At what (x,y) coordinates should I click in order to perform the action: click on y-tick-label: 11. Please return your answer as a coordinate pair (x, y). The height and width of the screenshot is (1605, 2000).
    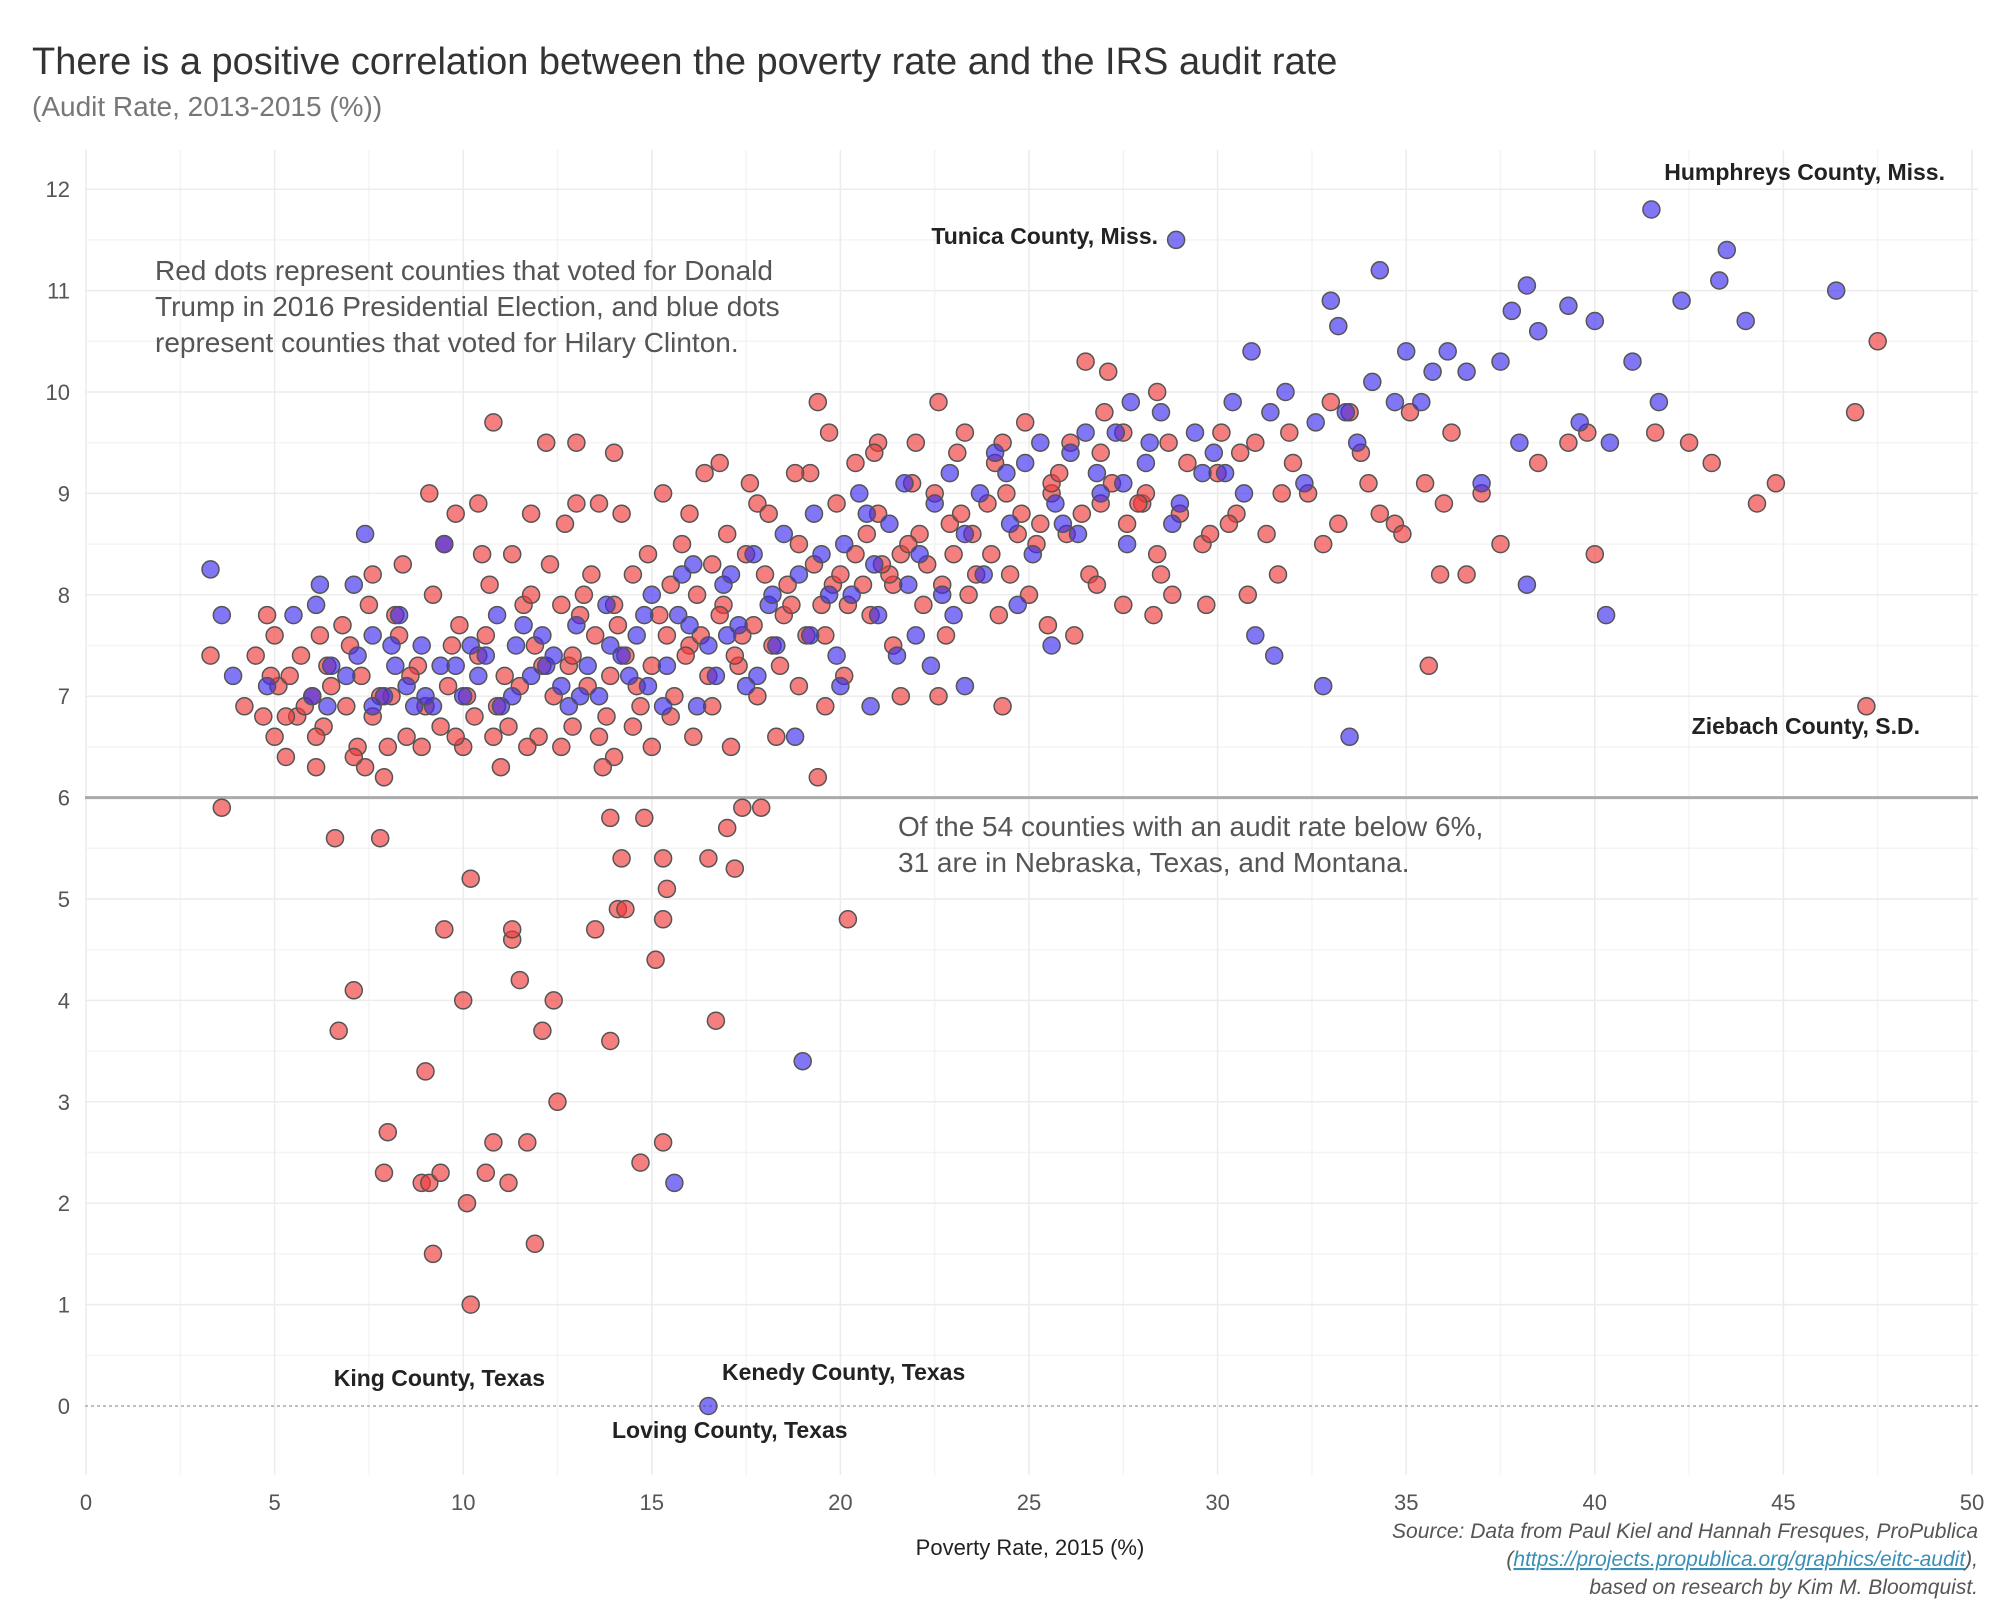
    Looking at the image, I should click on (58, 291).